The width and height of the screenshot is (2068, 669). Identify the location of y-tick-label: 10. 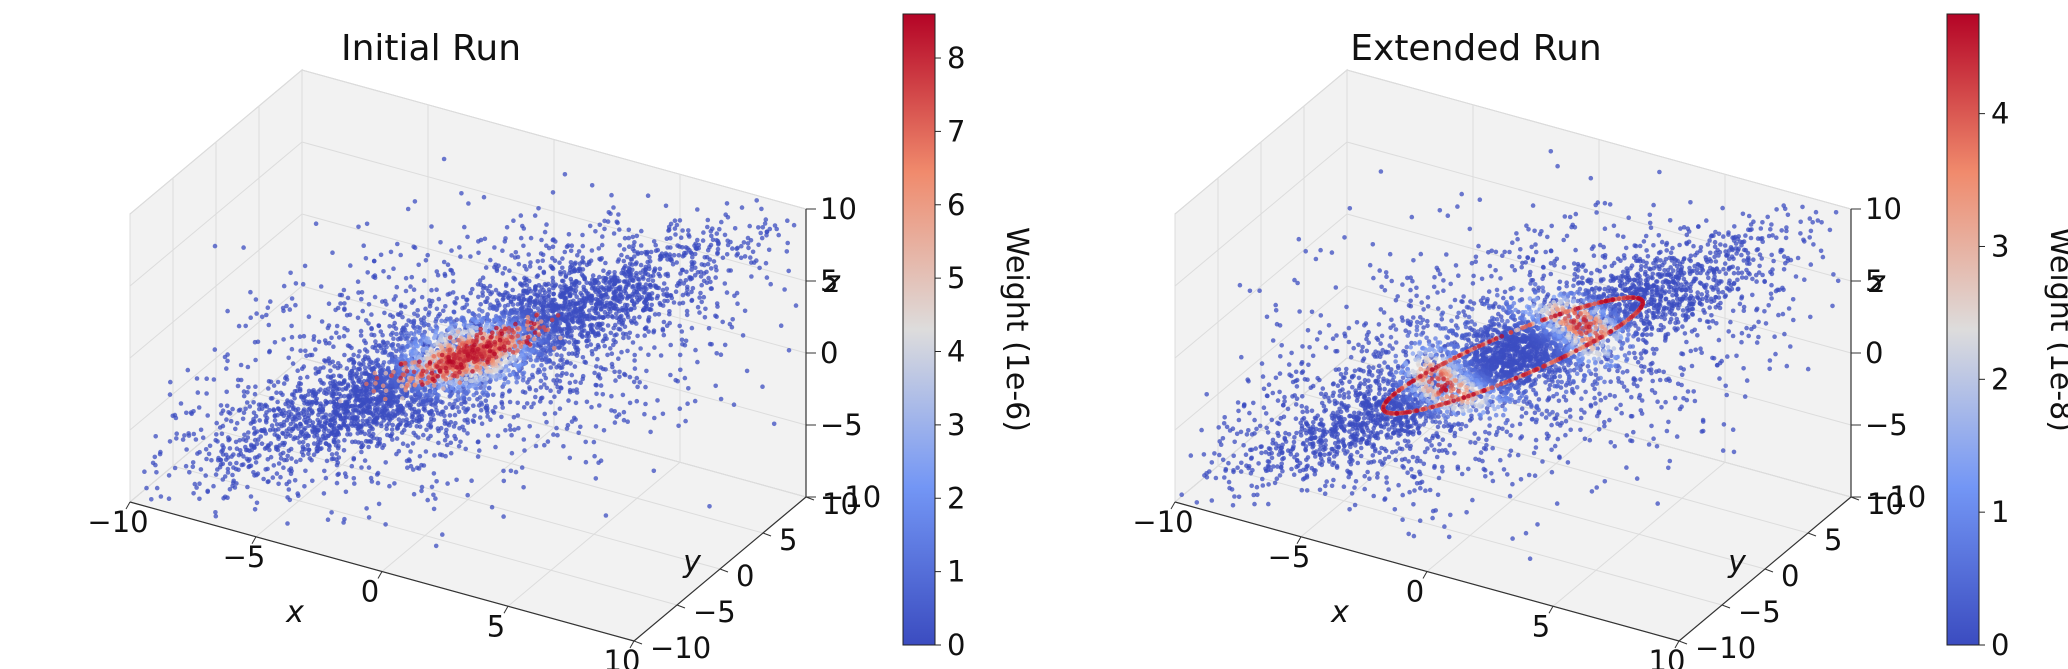
(840, 504).